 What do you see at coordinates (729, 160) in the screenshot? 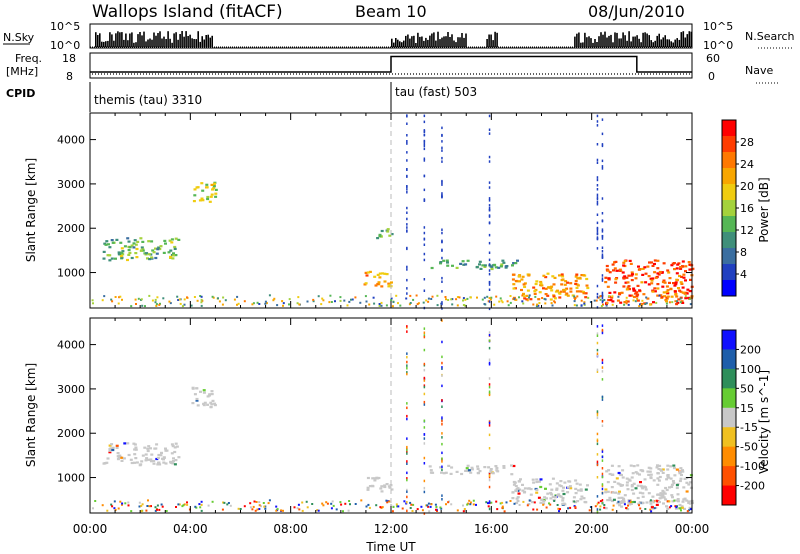
I see `power-colorbar-swatch` at bounding box center [729, 160].